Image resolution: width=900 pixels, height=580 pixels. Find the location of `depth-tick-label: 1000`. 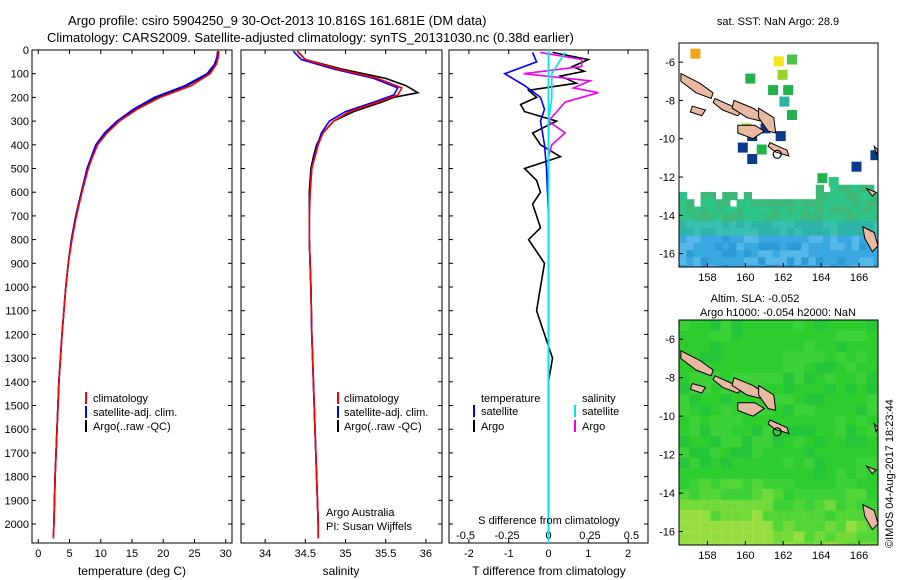

depth-tick-label: 1000 is located at coordinates (17, 288).